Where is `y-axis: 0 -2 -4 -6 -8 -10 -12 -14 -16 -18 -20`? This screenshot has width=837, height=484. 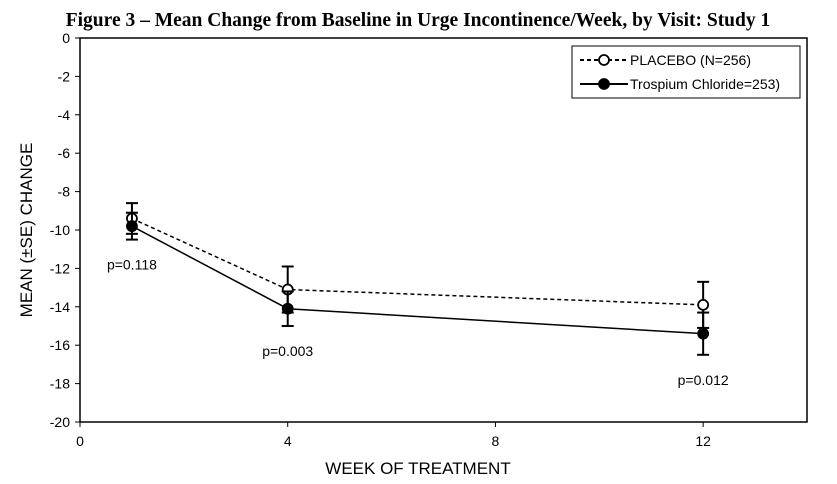 y-axis: 0 -2 -4 -6 -8 -10 -12 -14 -16 -18 -20 is located at coordinates (65, 230).